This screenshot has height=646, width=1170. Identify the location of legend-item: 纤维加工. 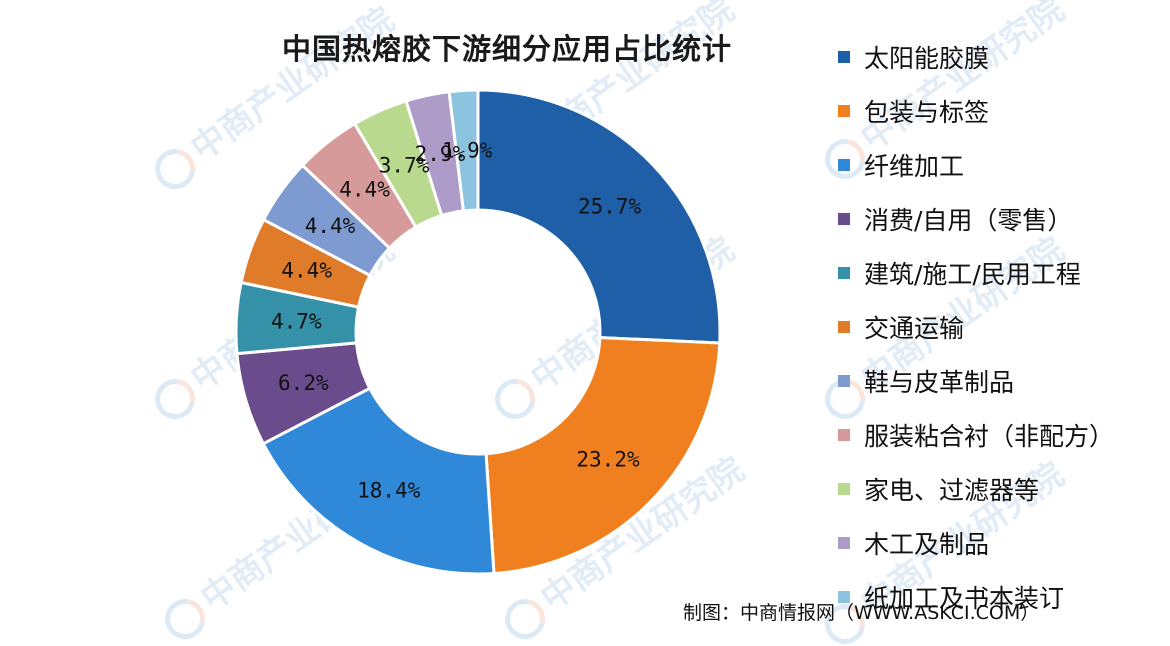
(1003, 165).